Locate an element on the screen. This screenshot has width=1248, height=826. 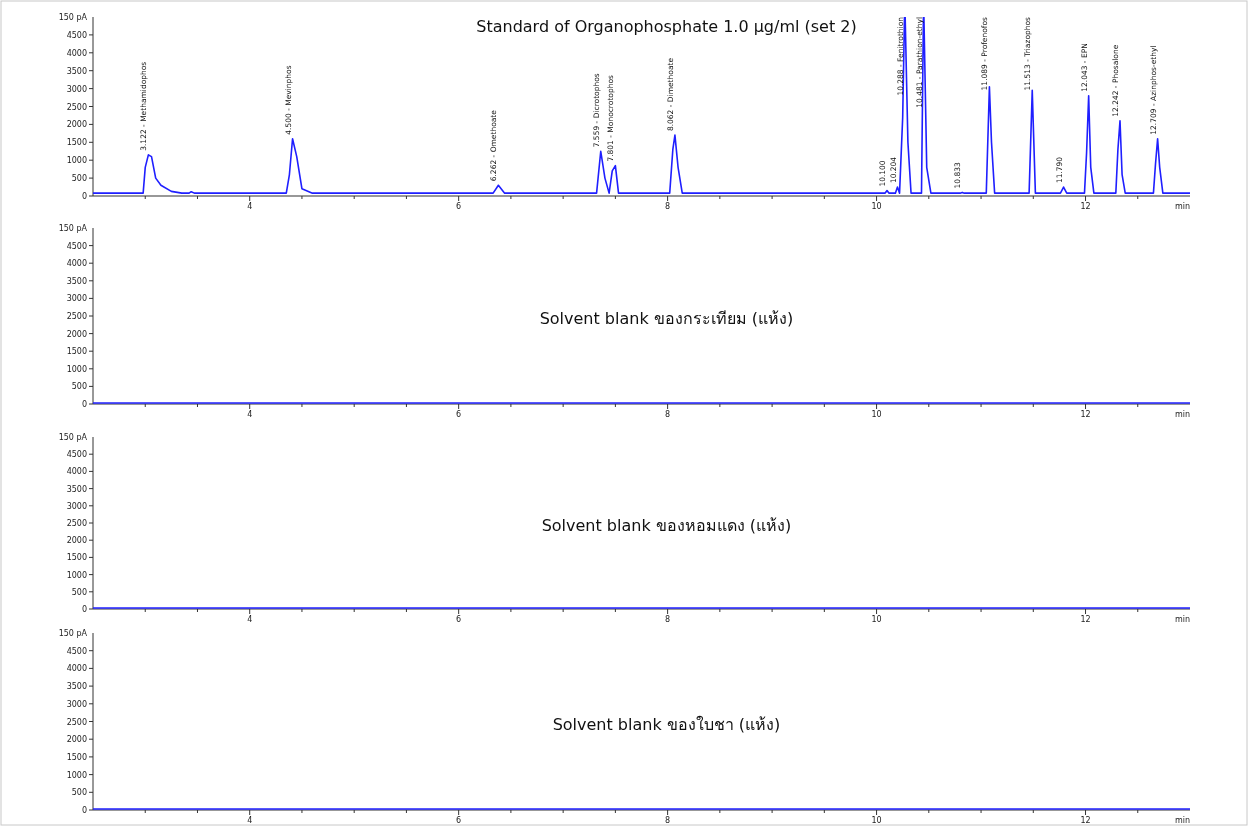
text: Solvent blank ของหอมแดง (แห้ง) is located at coordinates (666, 525).